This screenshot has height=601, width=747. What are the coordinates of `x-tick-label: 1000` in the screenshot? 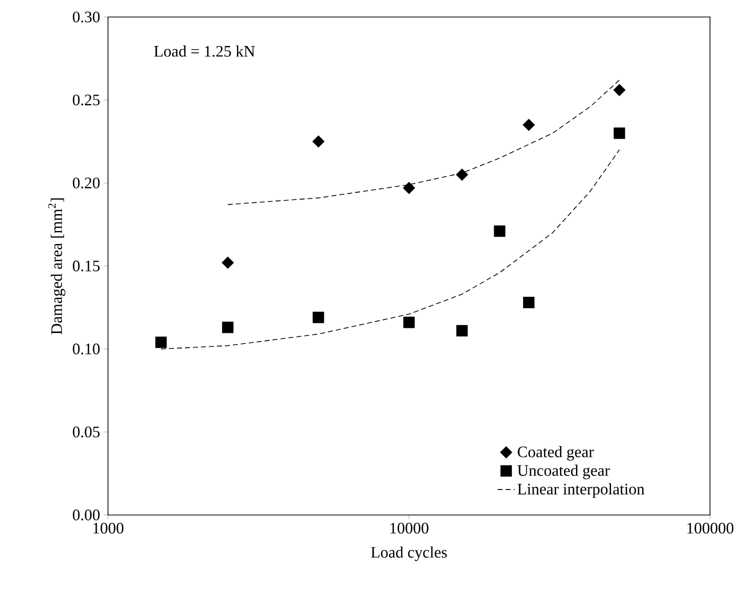 It's located at (108, 528).